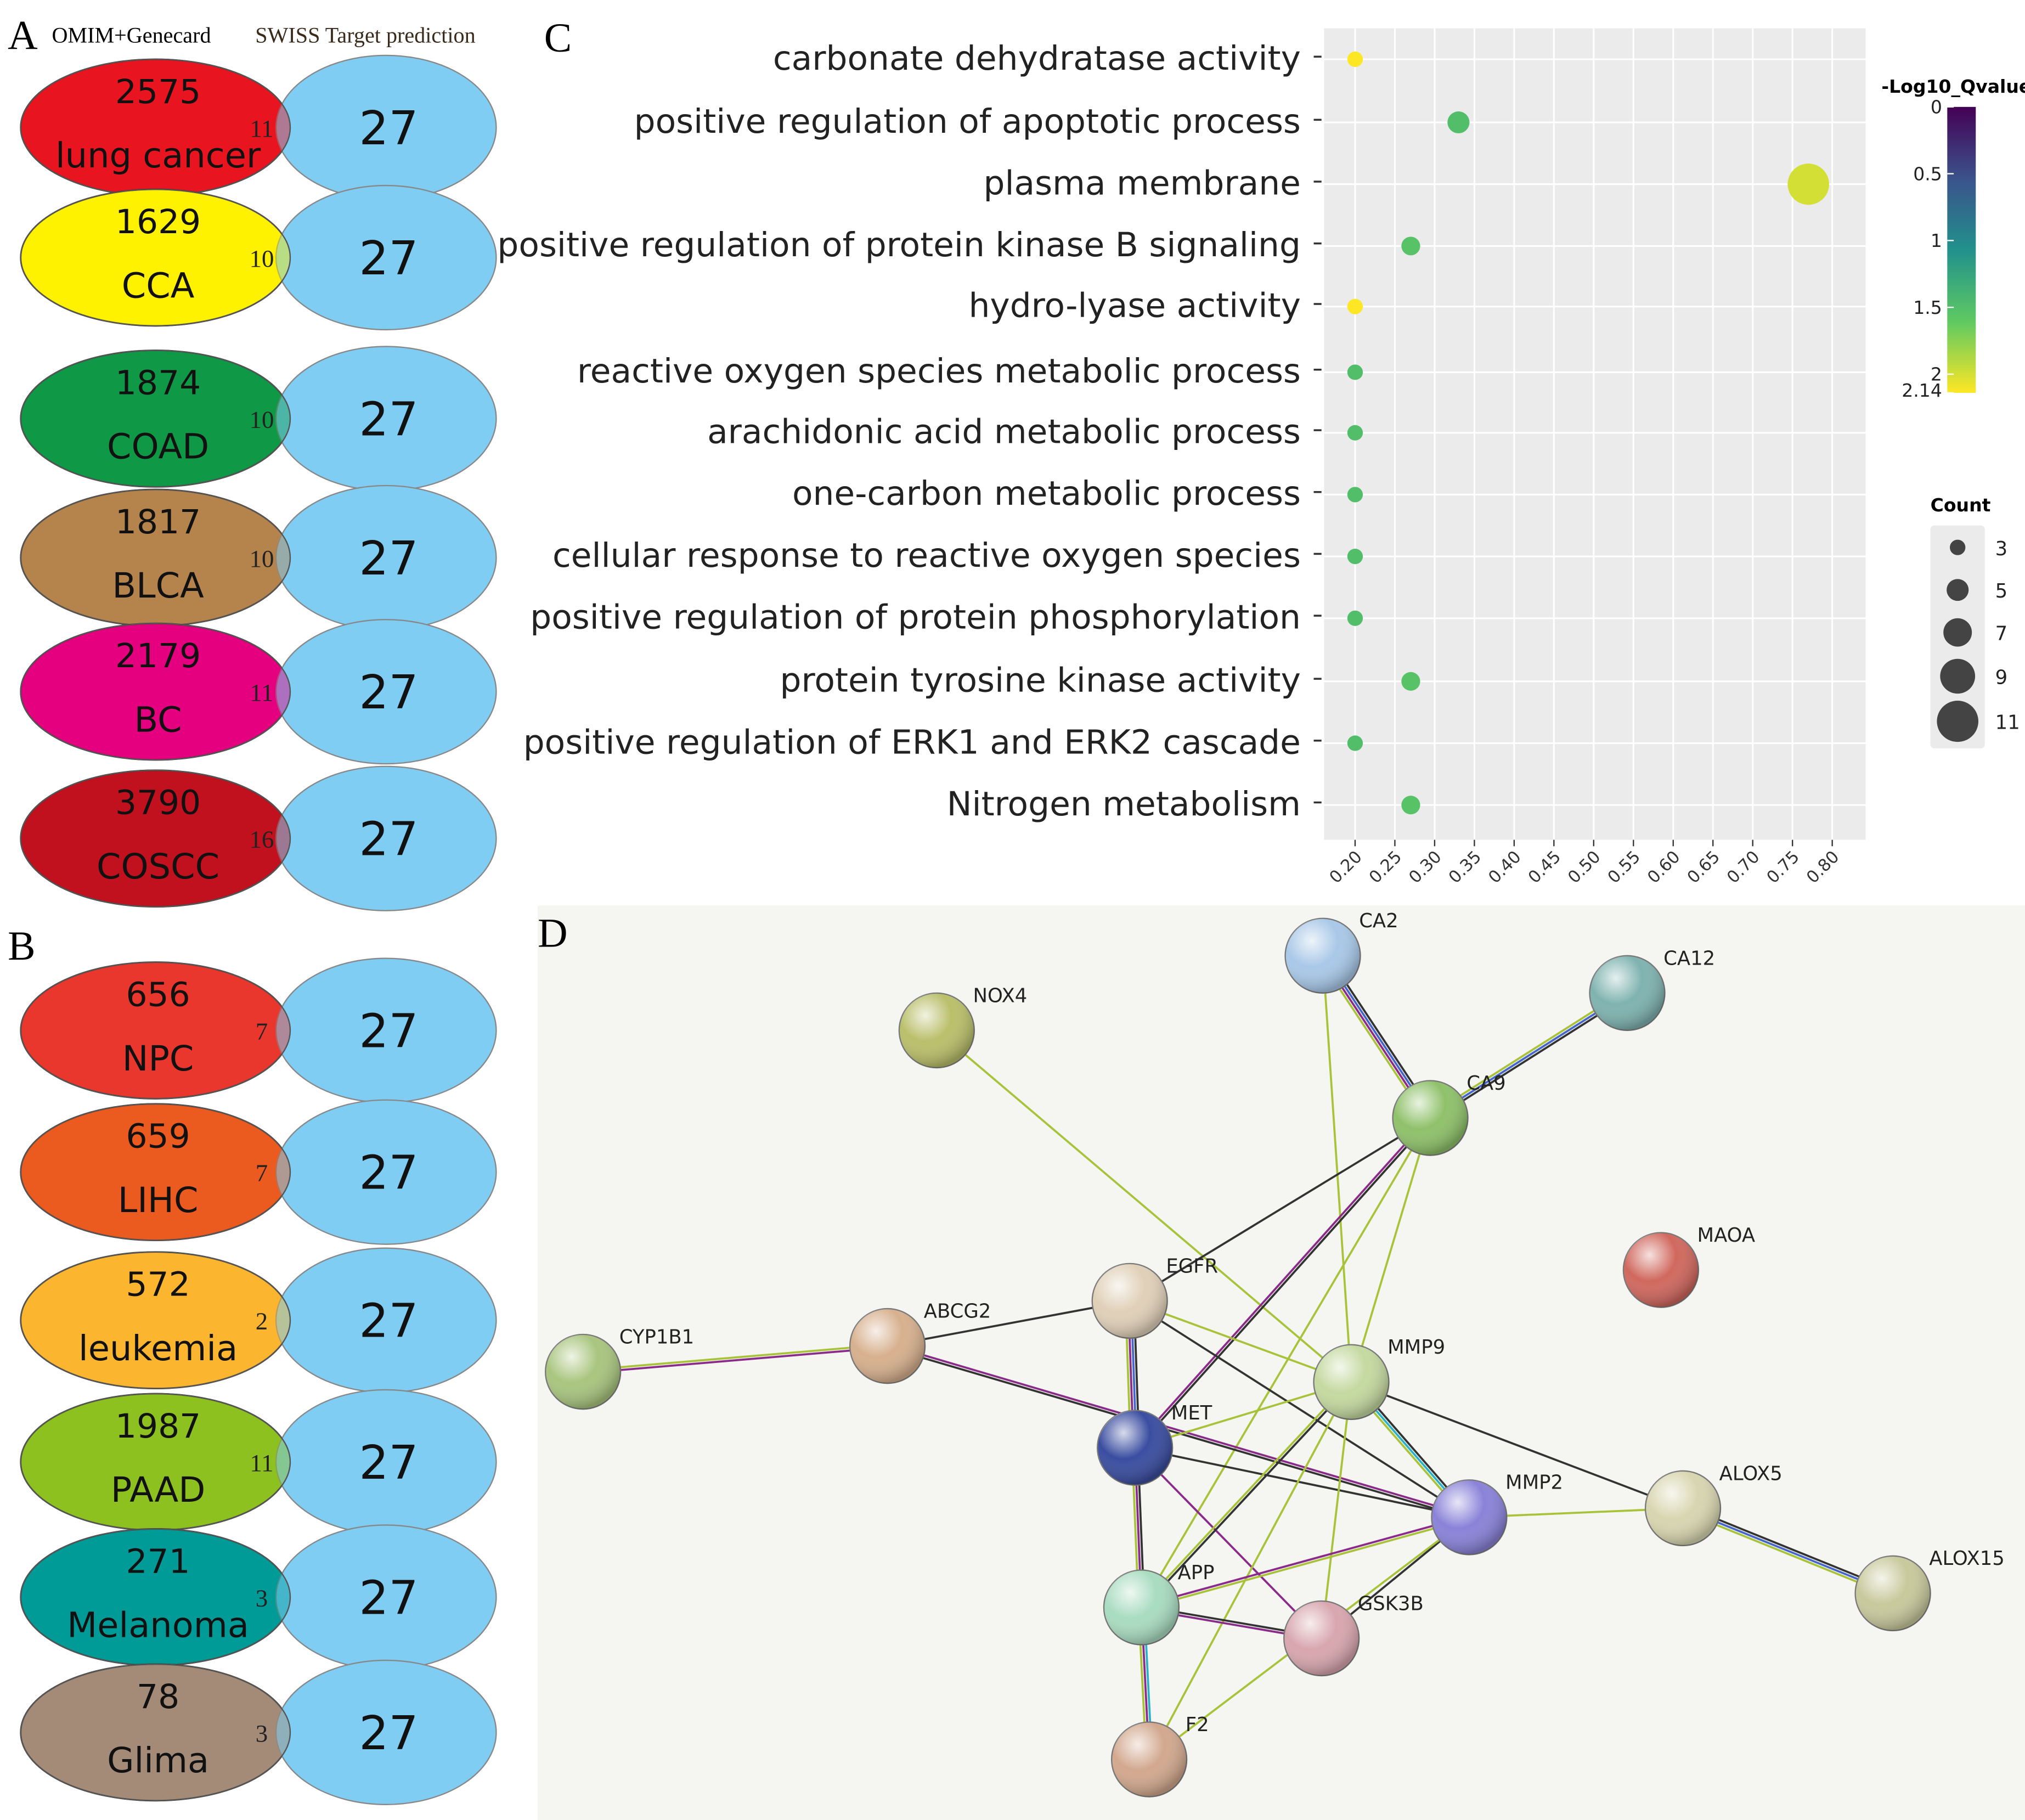 The height and width of the screenshot is (1820, 2025). I want to click on x-tick-label: 0.20, so click(1346, 867).